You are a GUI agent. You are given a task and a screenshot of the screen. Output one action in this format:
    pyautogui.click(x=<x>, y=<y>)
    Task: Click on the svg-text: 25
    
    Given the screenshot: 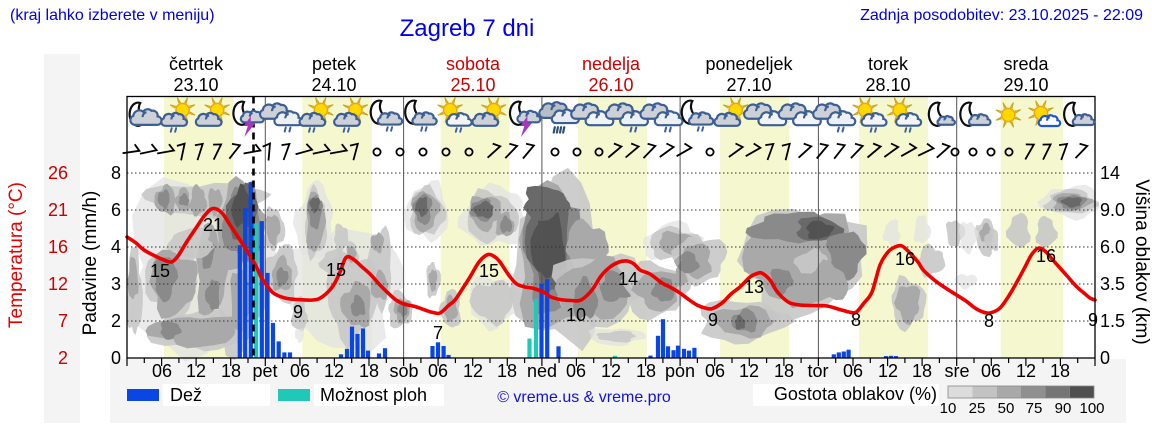 What is the action you would take?
    pyautogui.click(x=977, y=408)
    